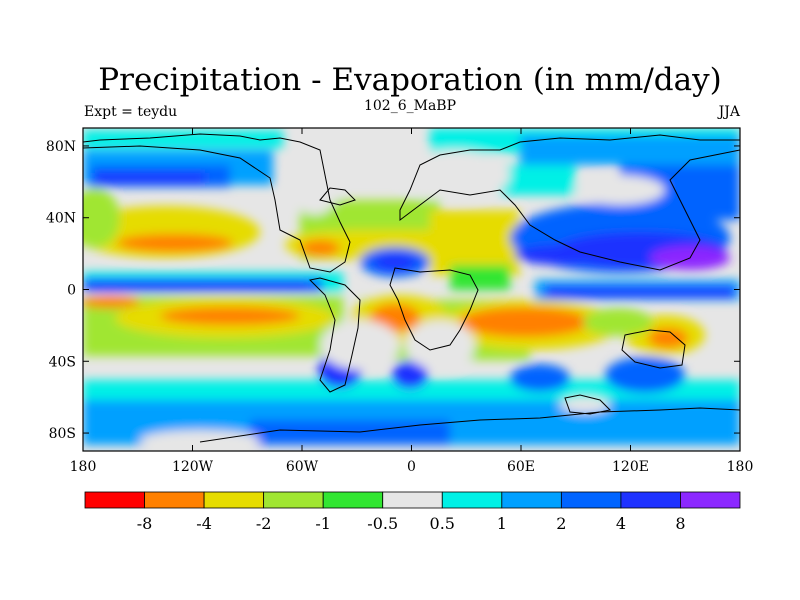 The width and height of the screenshot is (800, 600). I want to click on lon-tick-label: 120E, so click(630, 467).